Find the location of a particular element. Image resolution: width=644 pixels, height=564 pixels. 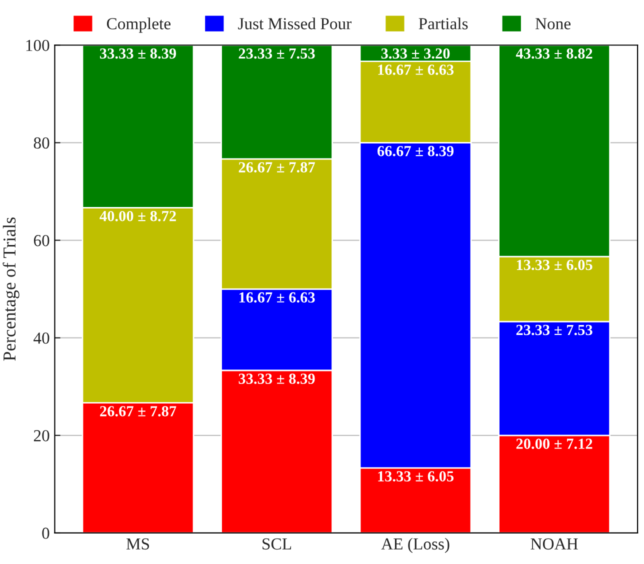

legend-label: Just Missed Pour is located at coordinates (295, 24).